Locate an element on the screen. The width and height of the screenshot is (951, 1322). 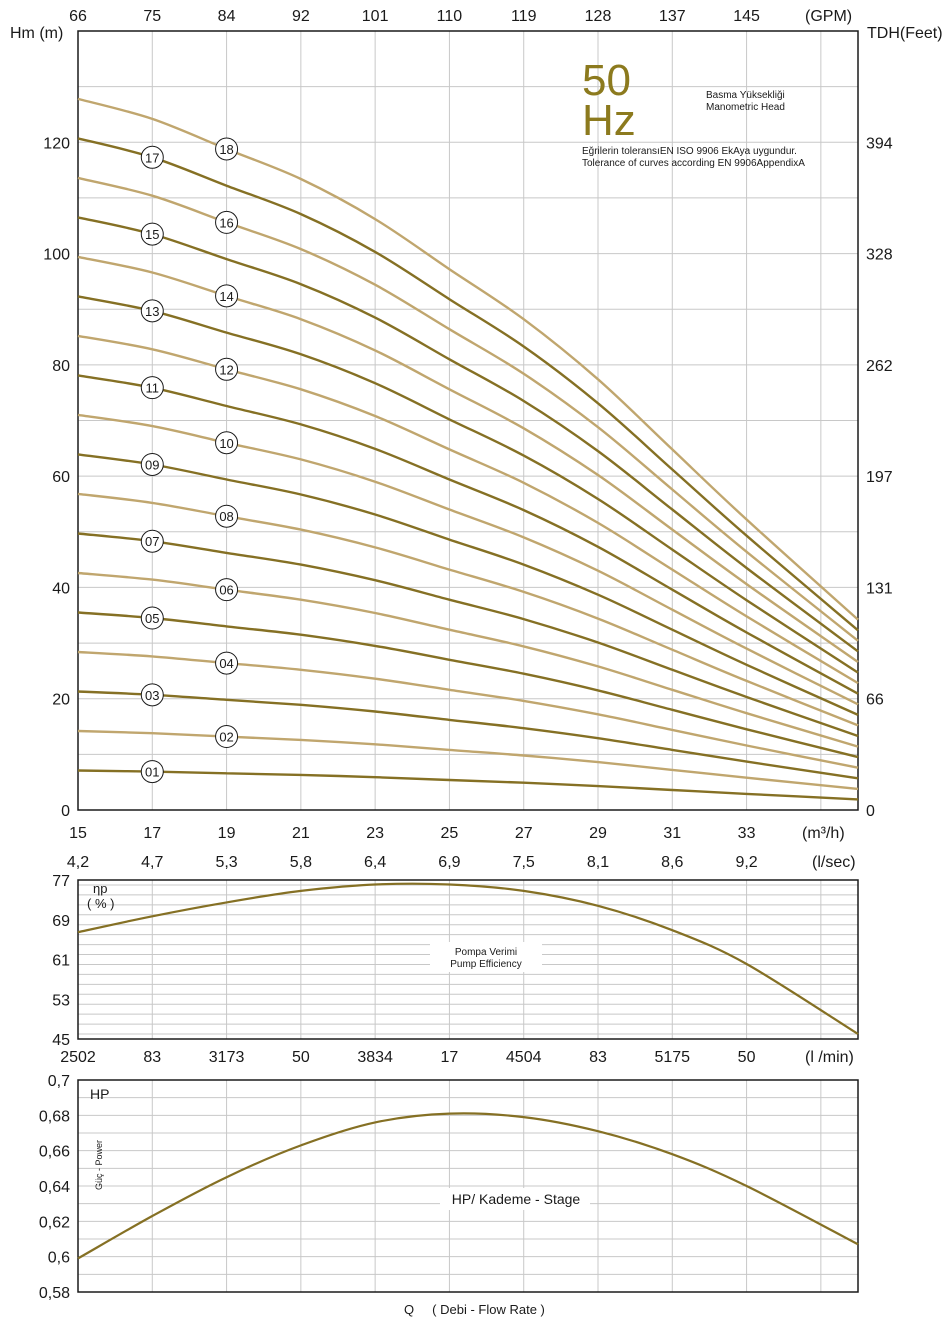
power-label: HP is located at coordinates (99, 1094).